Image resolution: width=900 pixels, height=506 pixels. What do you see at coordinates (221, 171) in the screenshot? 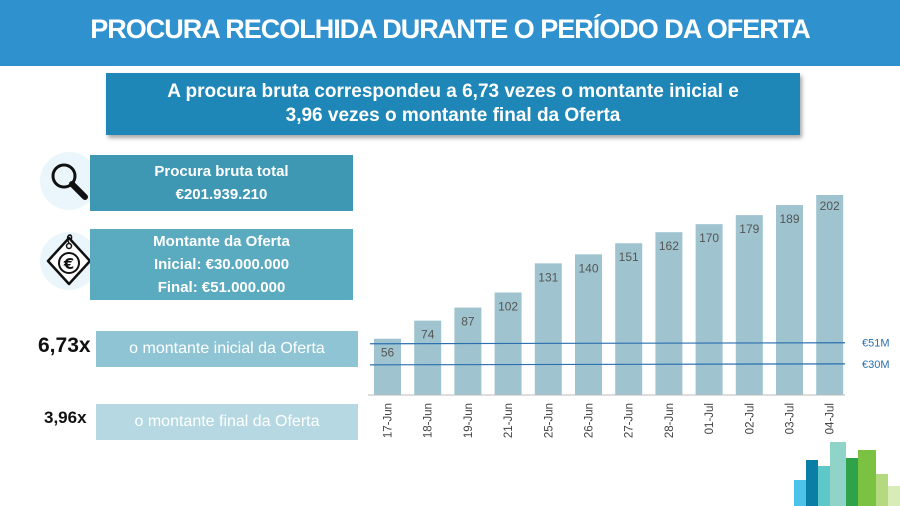
I see `procura-bruta-label: Procura bruta total` at bounding box center [221, 171].